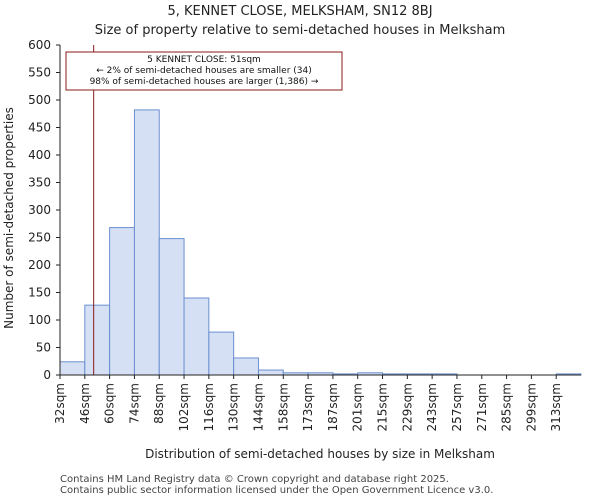  Describe the element at coordinates (110, 403) in the screenshot. I see `x-tick-label: 60sqm` at that location.